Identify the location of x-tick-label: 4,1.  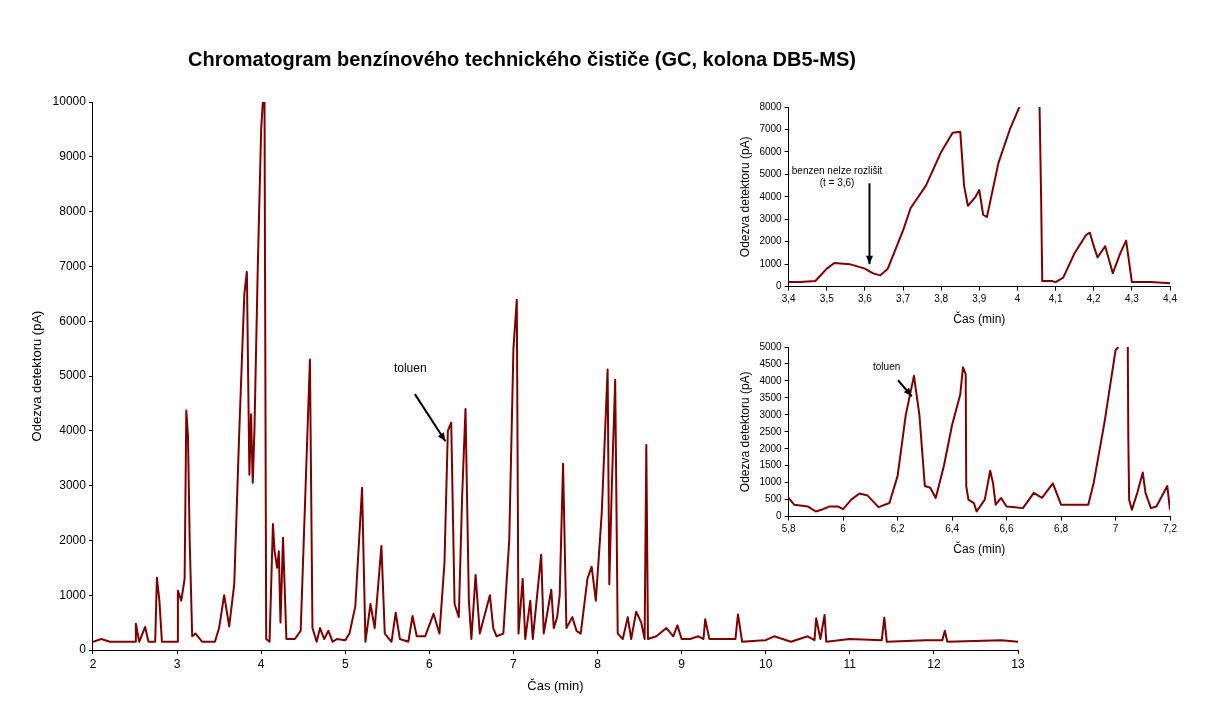
(1055, 299).